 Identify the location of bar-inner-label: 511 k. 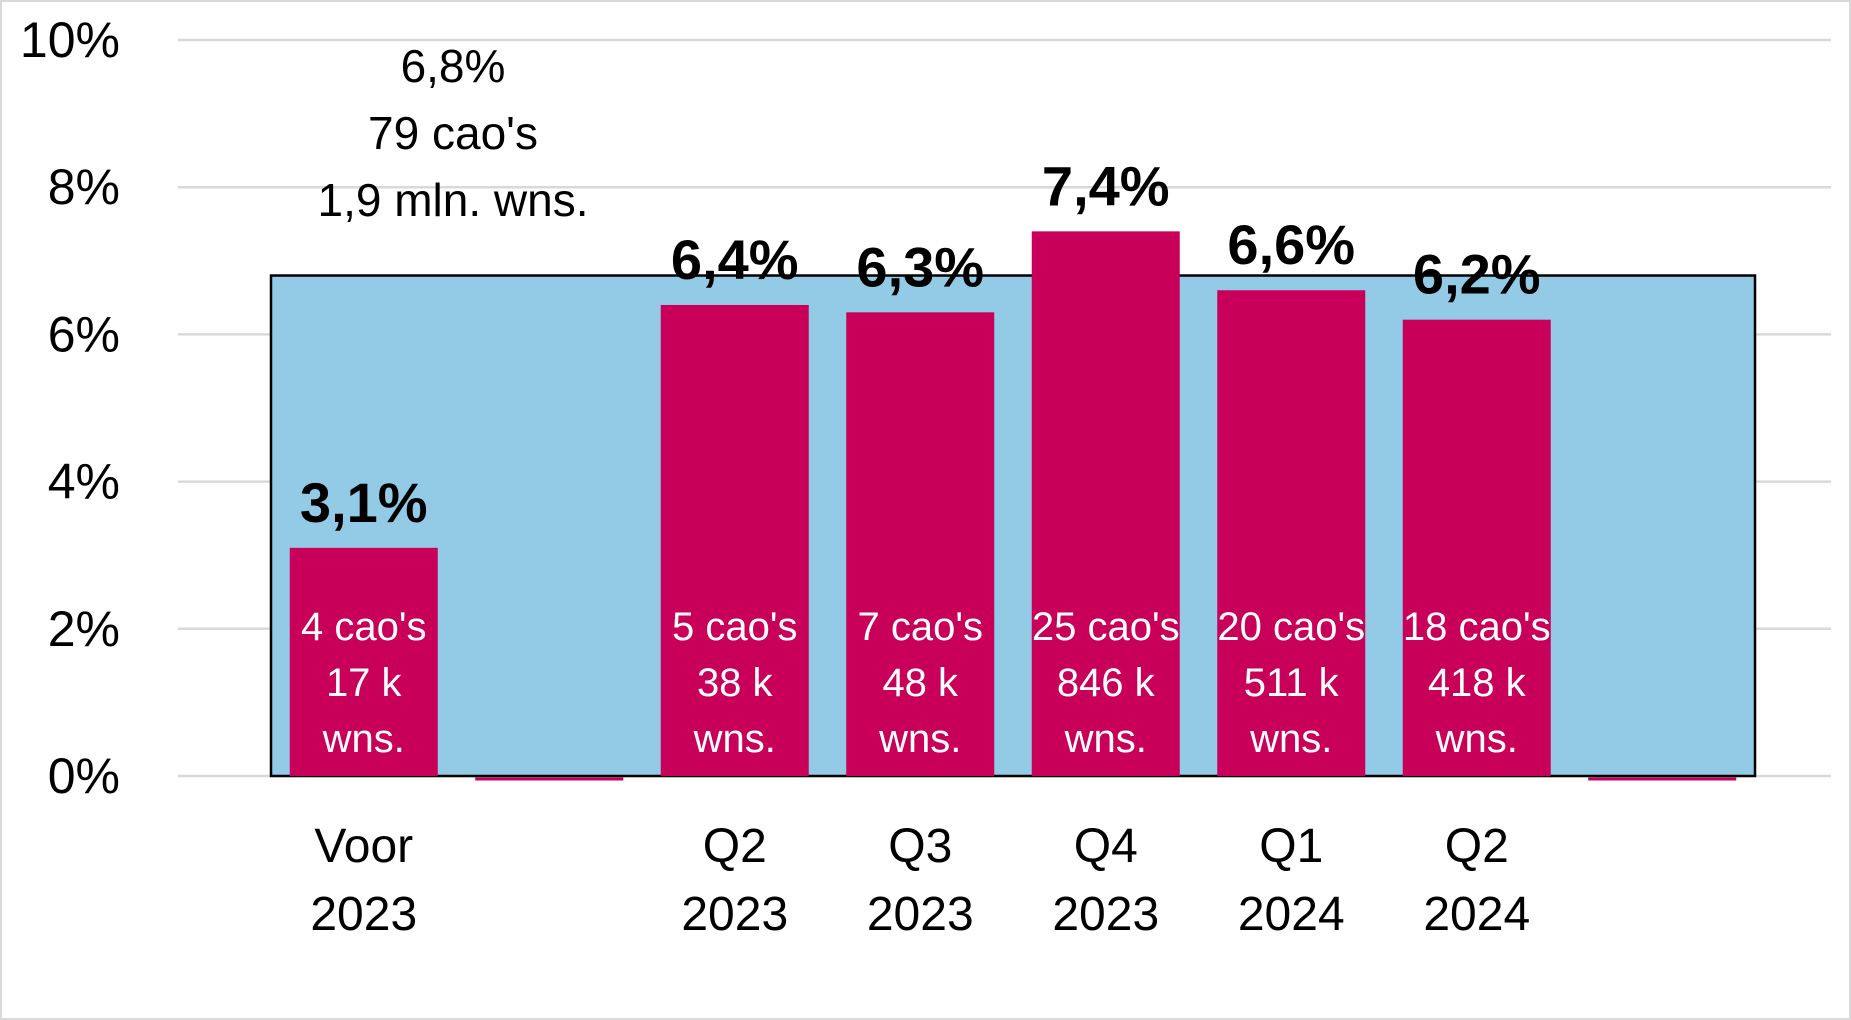
(1292, 683).